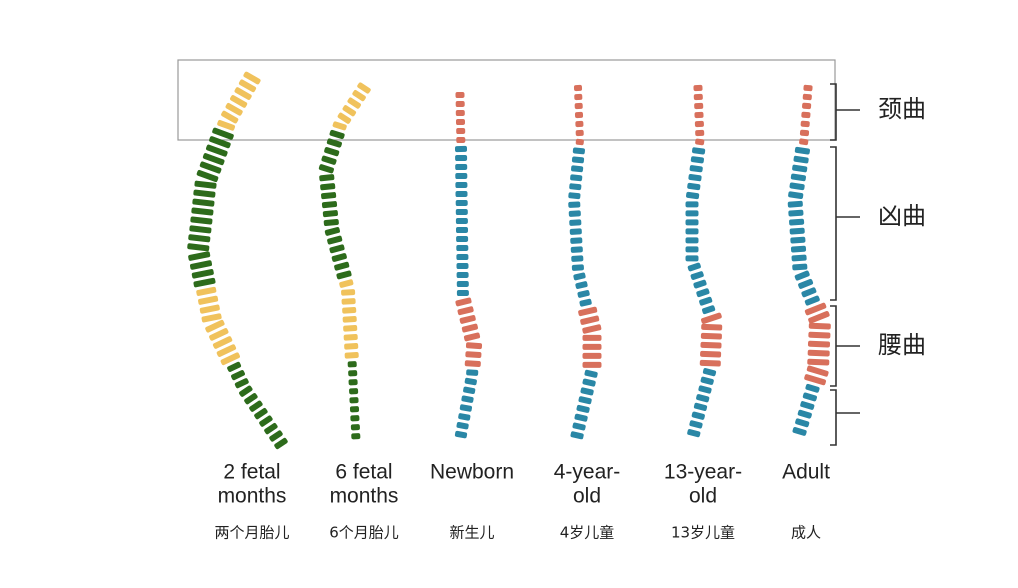 This screenshot has height=588, width=1018. Describe the element at coordinates (703, 496) in the screenshot. I see `column-label: old` at that location.